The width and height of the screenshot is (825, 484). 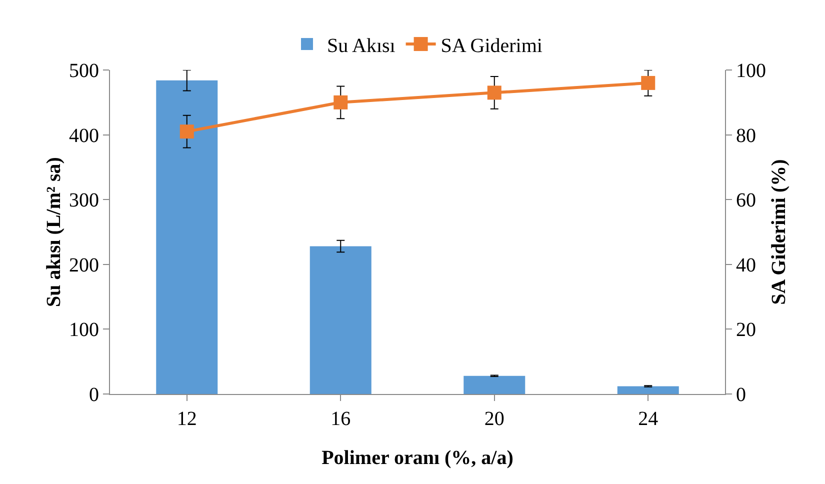 I want to click on y-tick-label: 400, so click(x=84, y=135).